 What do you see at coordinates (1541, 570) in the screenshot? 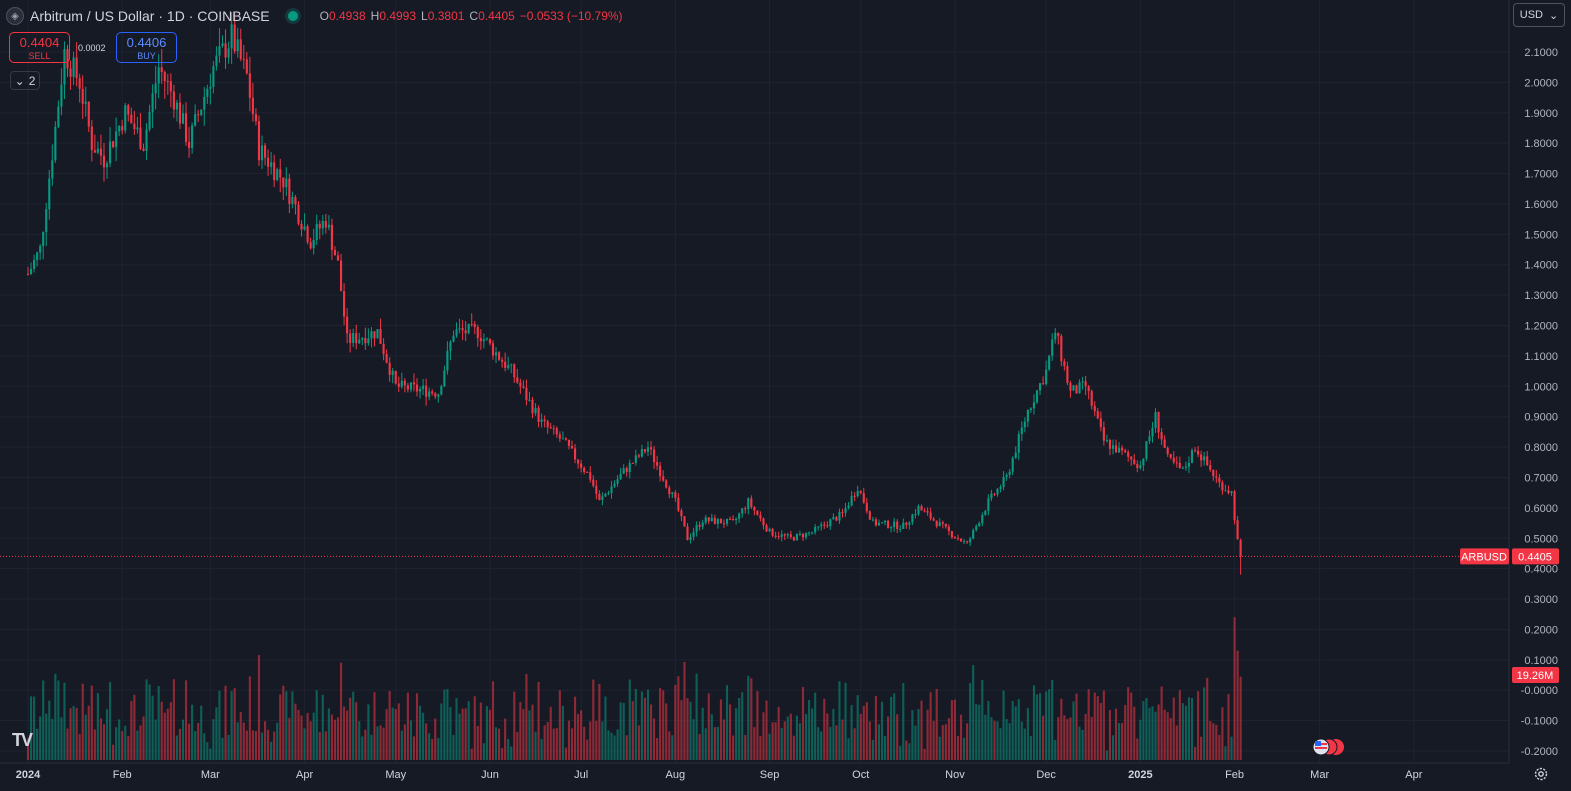
I see `price-tick-label: 0.4000` at bounding box center [1541, 570].